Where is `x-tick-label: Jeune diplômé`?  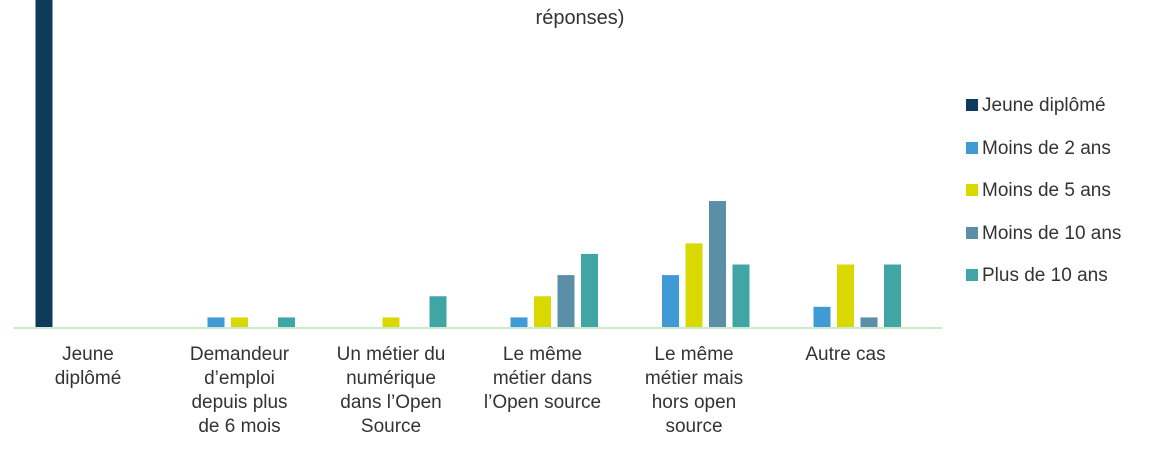 x-tick-label: Jeune diplômé is located at coordinates (88, 366).